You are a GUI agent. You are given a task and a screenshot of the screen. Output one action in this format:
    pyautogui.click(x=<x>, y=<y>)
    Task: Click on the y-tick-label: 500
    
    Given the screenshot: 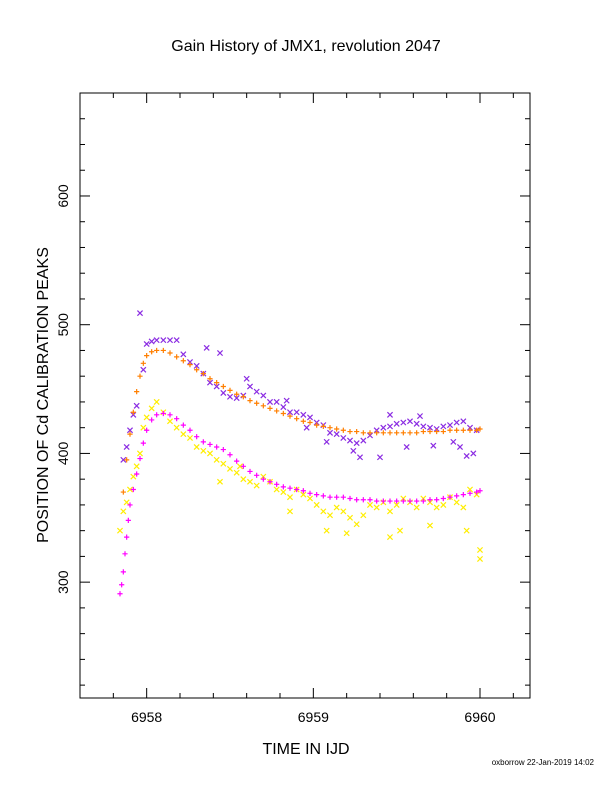 What is the action you would take?
    pyautogui.click(x=63, y=325)
    